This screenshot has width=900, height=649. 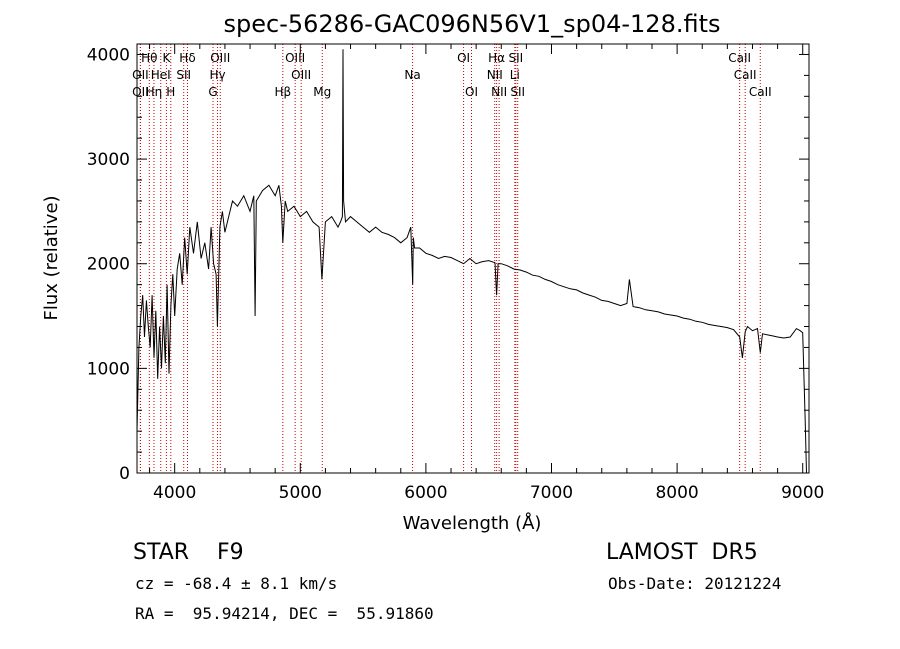 What do you see at coordinates (515, 75) in the screenshot?
I see `spectral-line-label: Li` at bounding box center [515, 75].